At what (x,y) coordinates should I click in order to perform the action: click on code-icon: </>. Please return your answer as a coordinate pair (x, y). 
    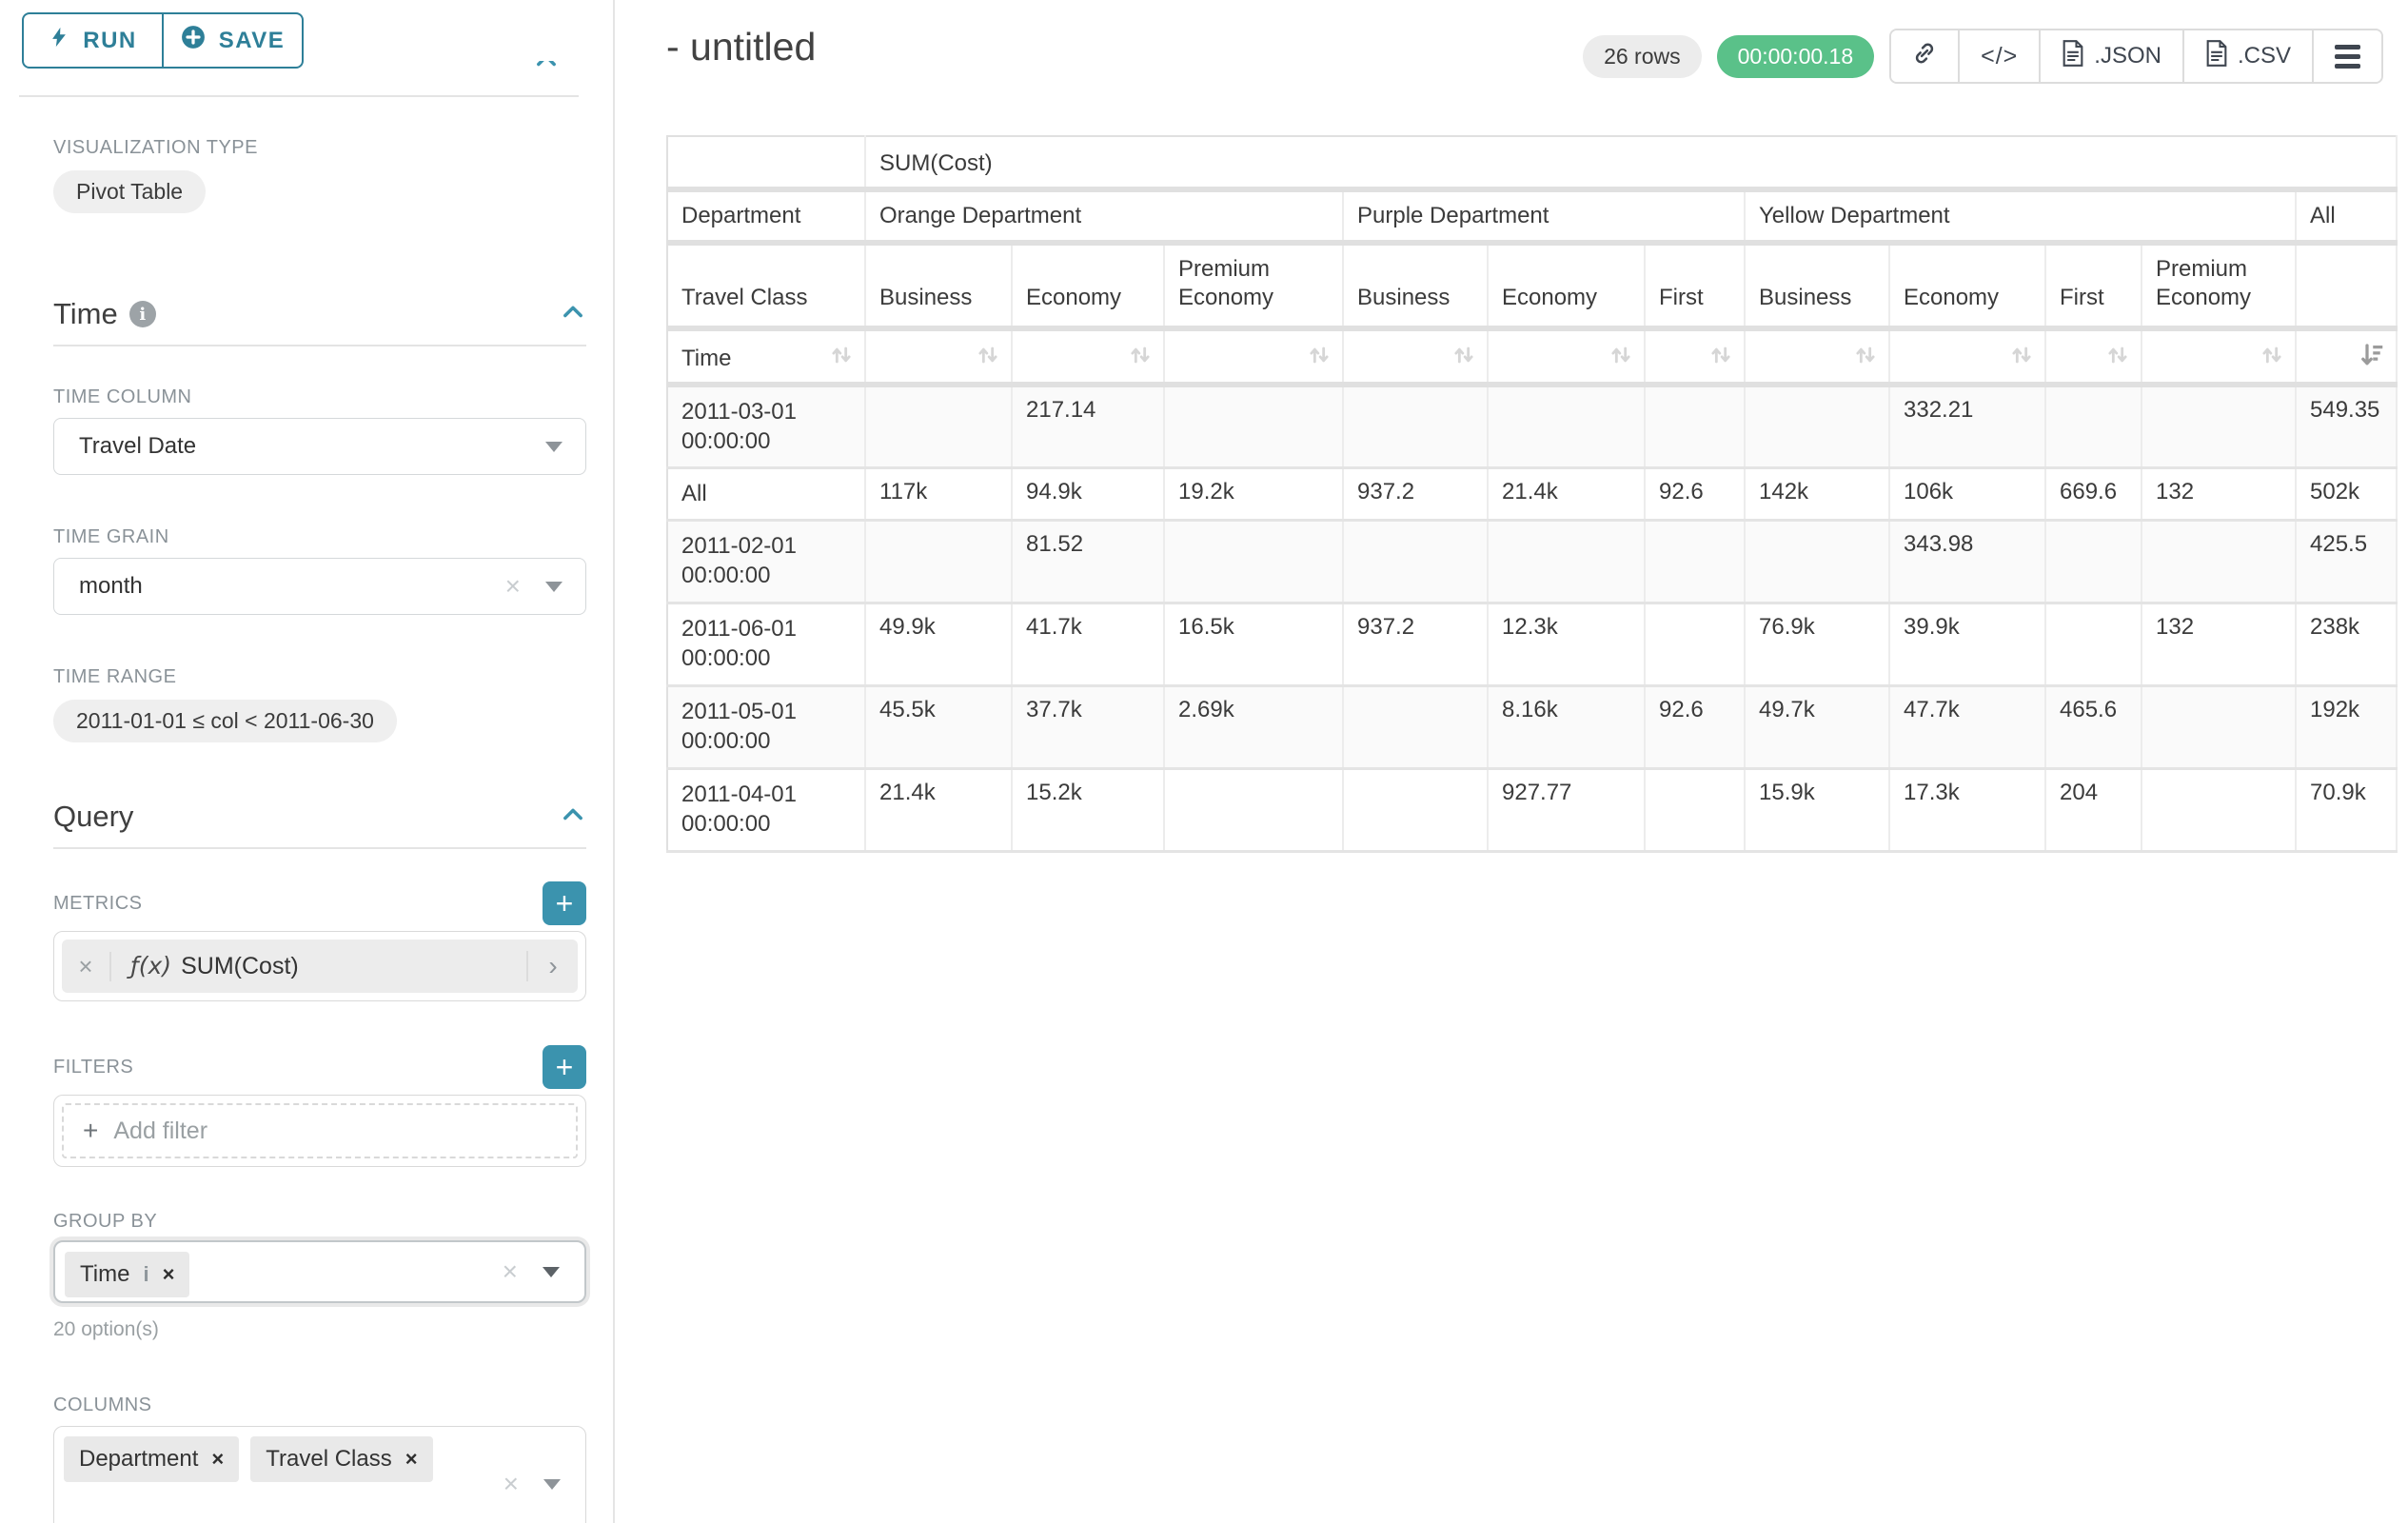
    Looking at the image, I should click on (2000, 56).